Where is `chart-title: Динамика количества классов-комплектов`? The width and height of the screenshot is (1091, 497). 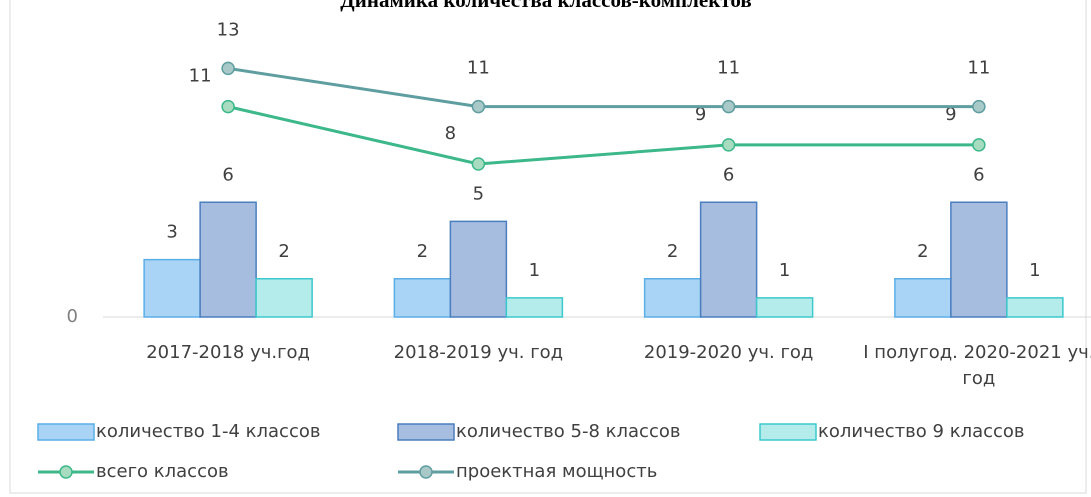 chart-title: Динамика количества классов-комплектов is located at coordinates (545, 6).